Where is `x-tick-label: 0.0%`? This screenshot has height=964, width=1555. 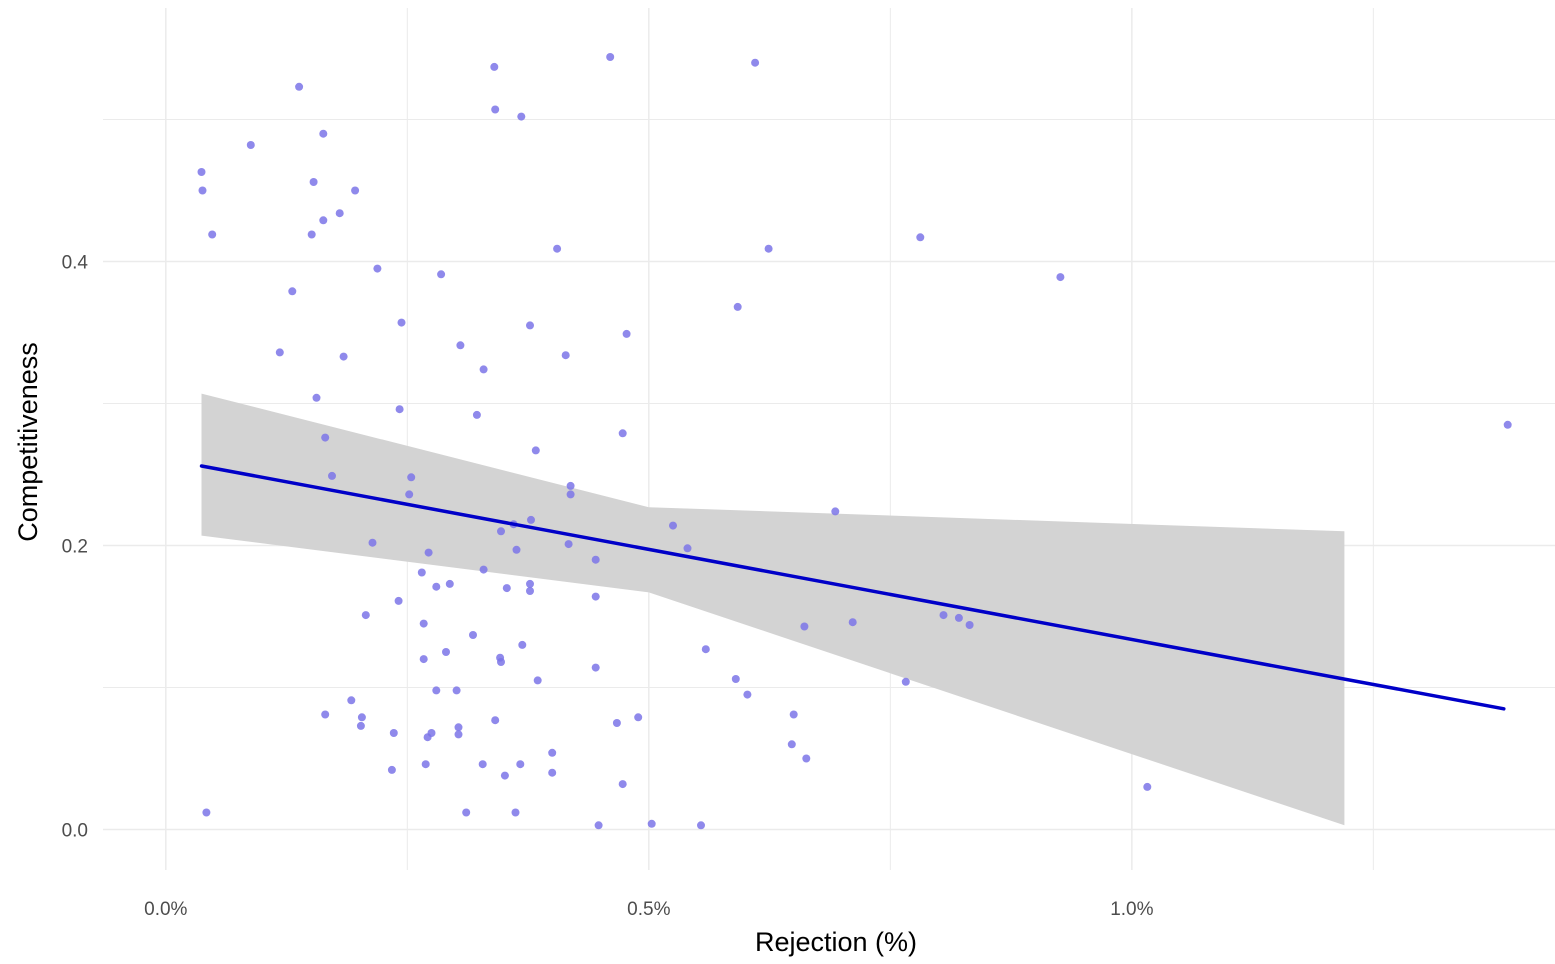
x-tick-label: 0.0% is located at coordinates (165, 909).